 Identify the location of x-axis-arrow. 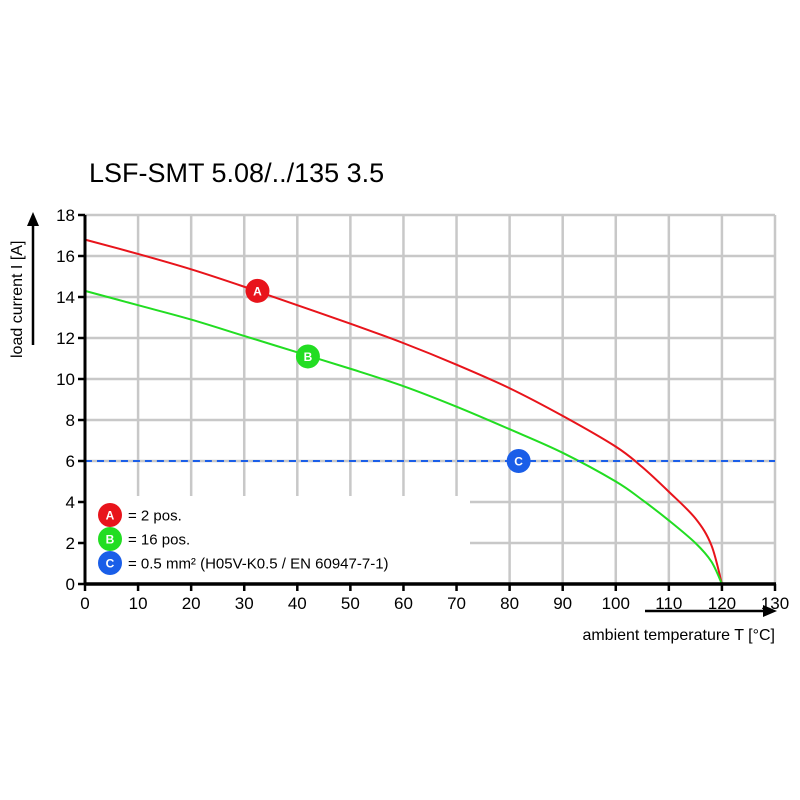
(711, 611).